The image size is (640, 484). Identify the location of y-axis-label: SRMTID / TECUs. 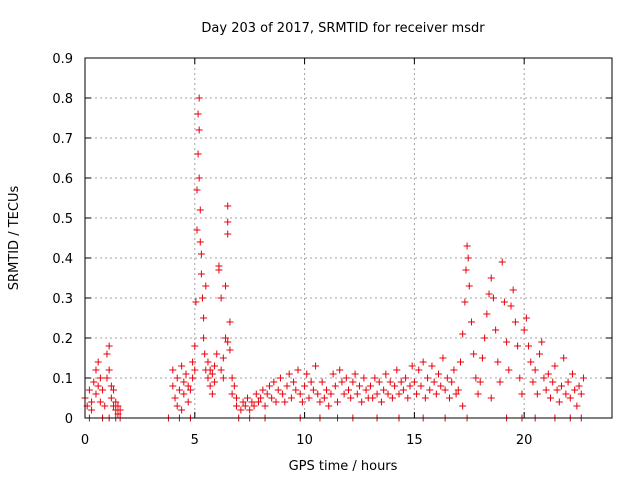
(14, 238).